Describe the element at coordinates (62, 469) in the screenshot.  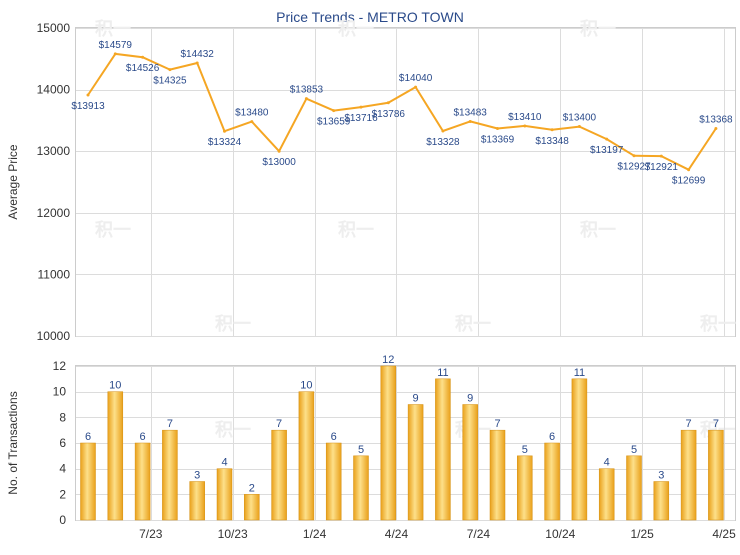
I see `transactions-y-tick-label: 4` at that location.